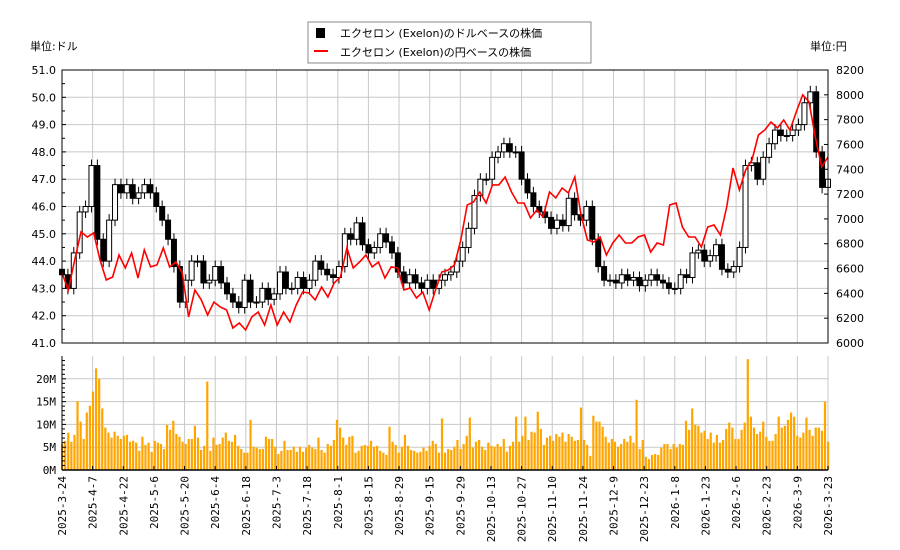 Image resolution: width=900 pixels, height=550 pixels. Describe the element at coordinates (491, 509) in the screenshot. I see `x-tick-label: 2025-10-13` at that location.